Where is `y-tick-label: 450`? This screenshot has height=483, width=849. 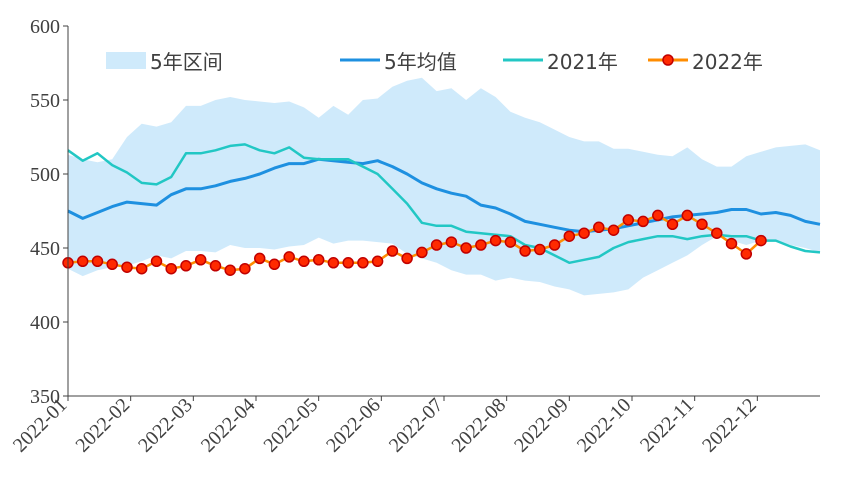 y-tick-label: 450 is located at coordinates (45, 249).